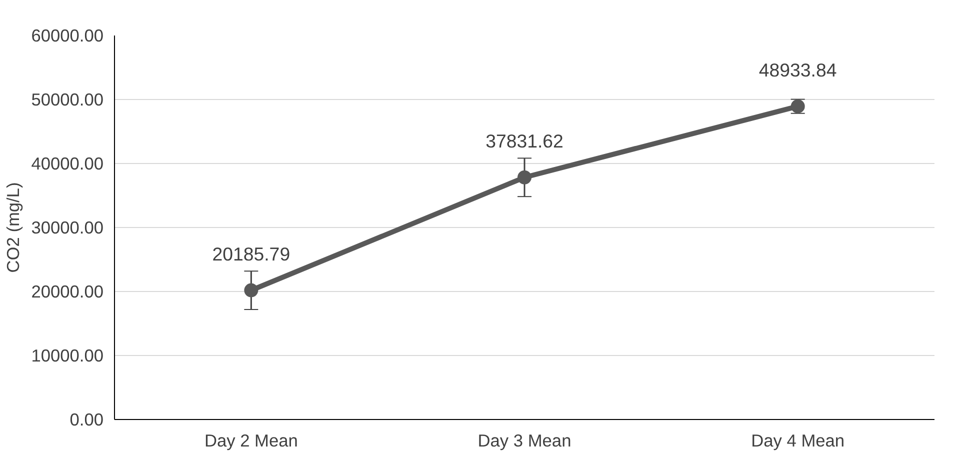  What do you see at coordinates (67, 228) in the screenshot?
I see `y-tick-label: 30000.00` at bounding box center [67, 228].